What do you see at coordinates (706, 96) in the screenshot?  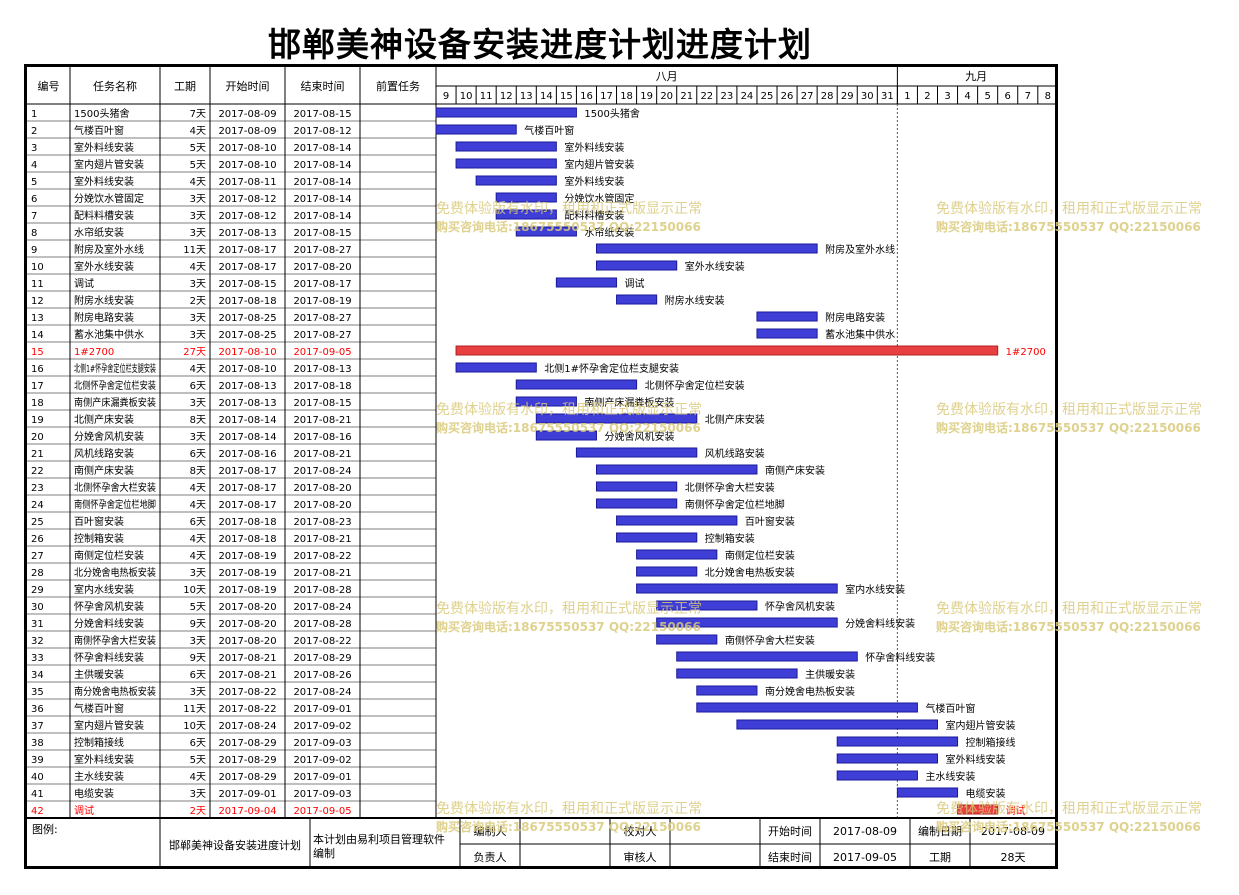 I see `day-label: 22` at bounding box center [706, 96].